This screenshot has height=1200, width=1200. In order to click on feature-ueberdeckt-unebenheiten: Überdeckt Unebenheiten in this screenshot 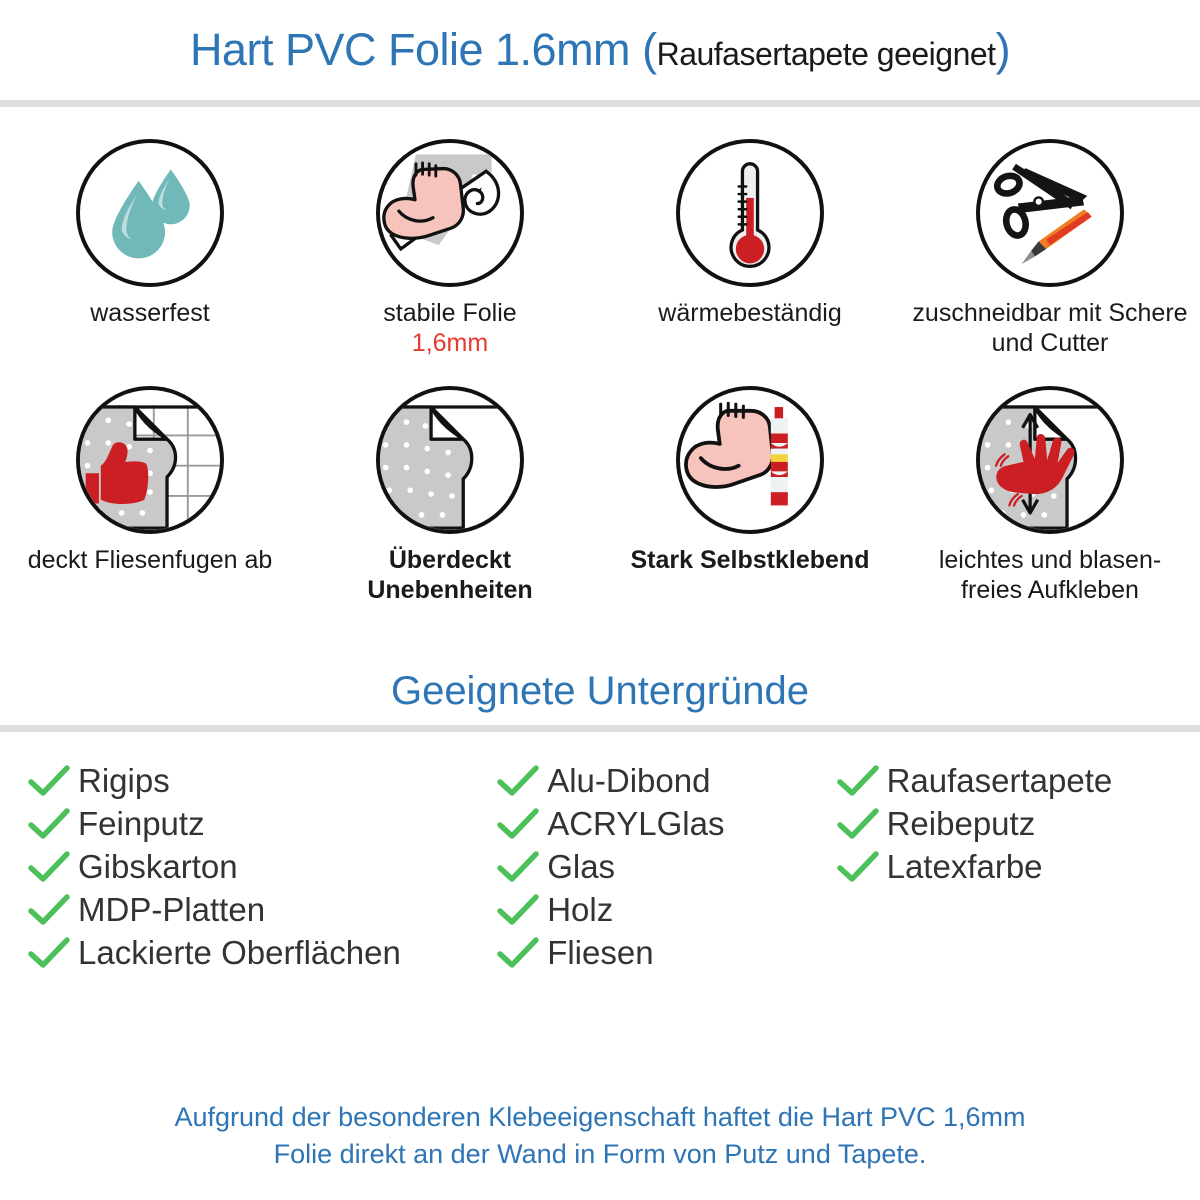, I will do `click(450, 495)`.